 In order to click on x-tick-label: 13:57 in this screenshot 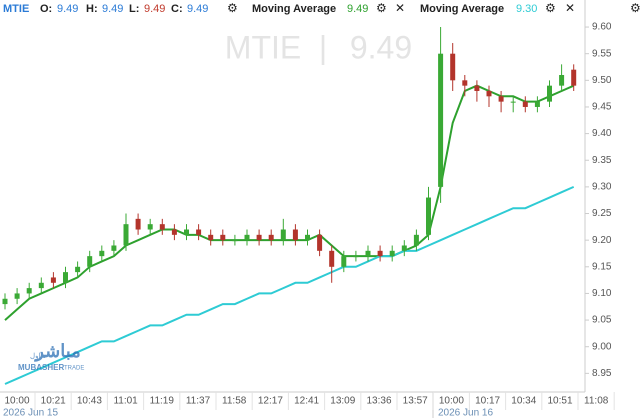, I will do `click(415, 401)`.